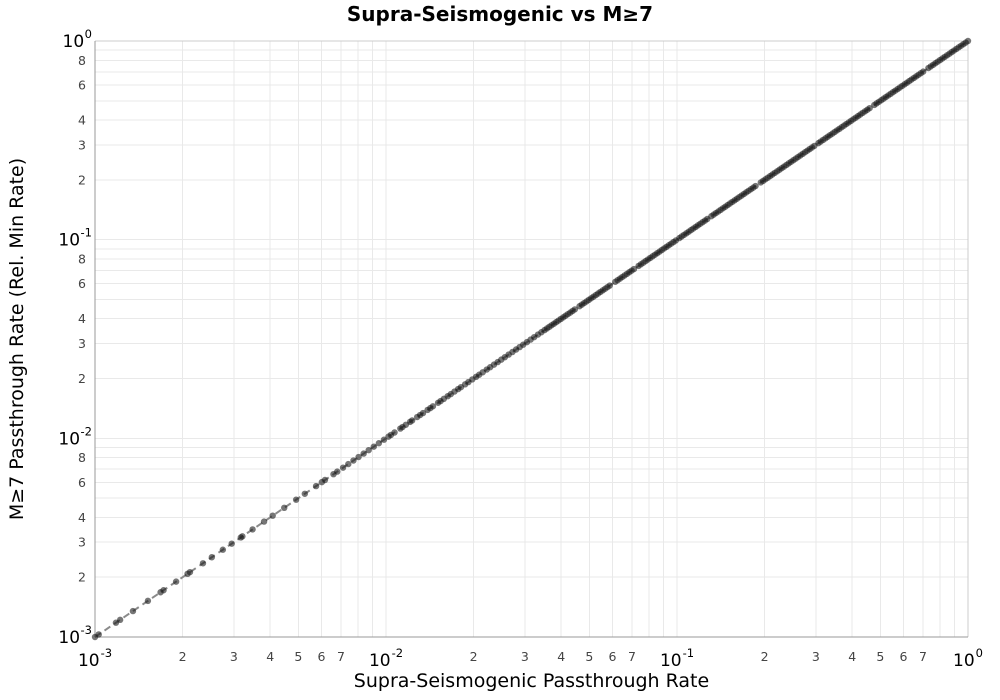 The height and width of the screenshot is (700, 1000). I want to click on x-tick-label: 10⁻³, so click(95, 658).